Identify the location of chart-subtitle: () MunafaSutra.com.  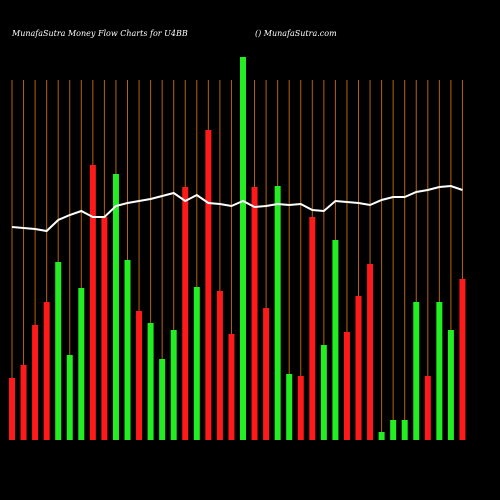
(296, 33).